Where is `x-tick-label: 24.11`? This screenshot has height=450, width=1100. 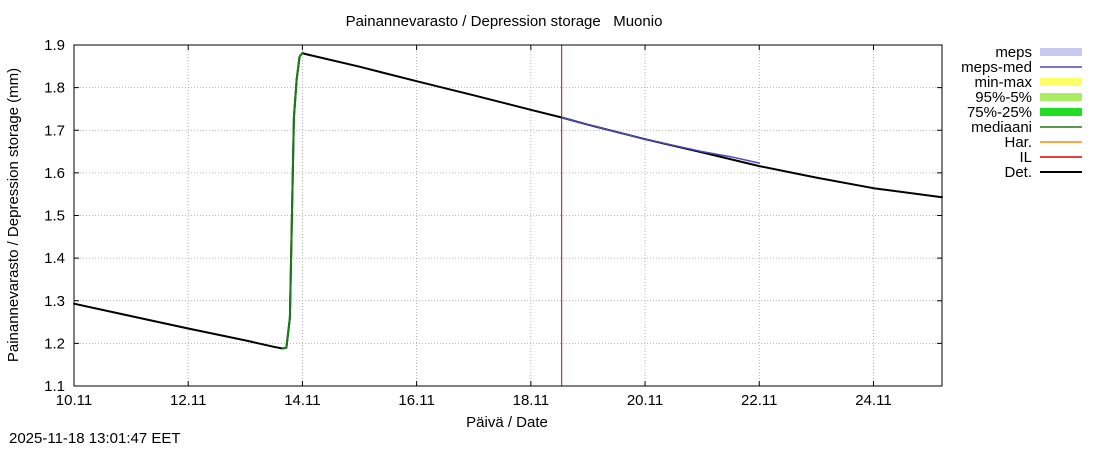 x-tick-label: 24.11 is located at coordinates (873, 400).